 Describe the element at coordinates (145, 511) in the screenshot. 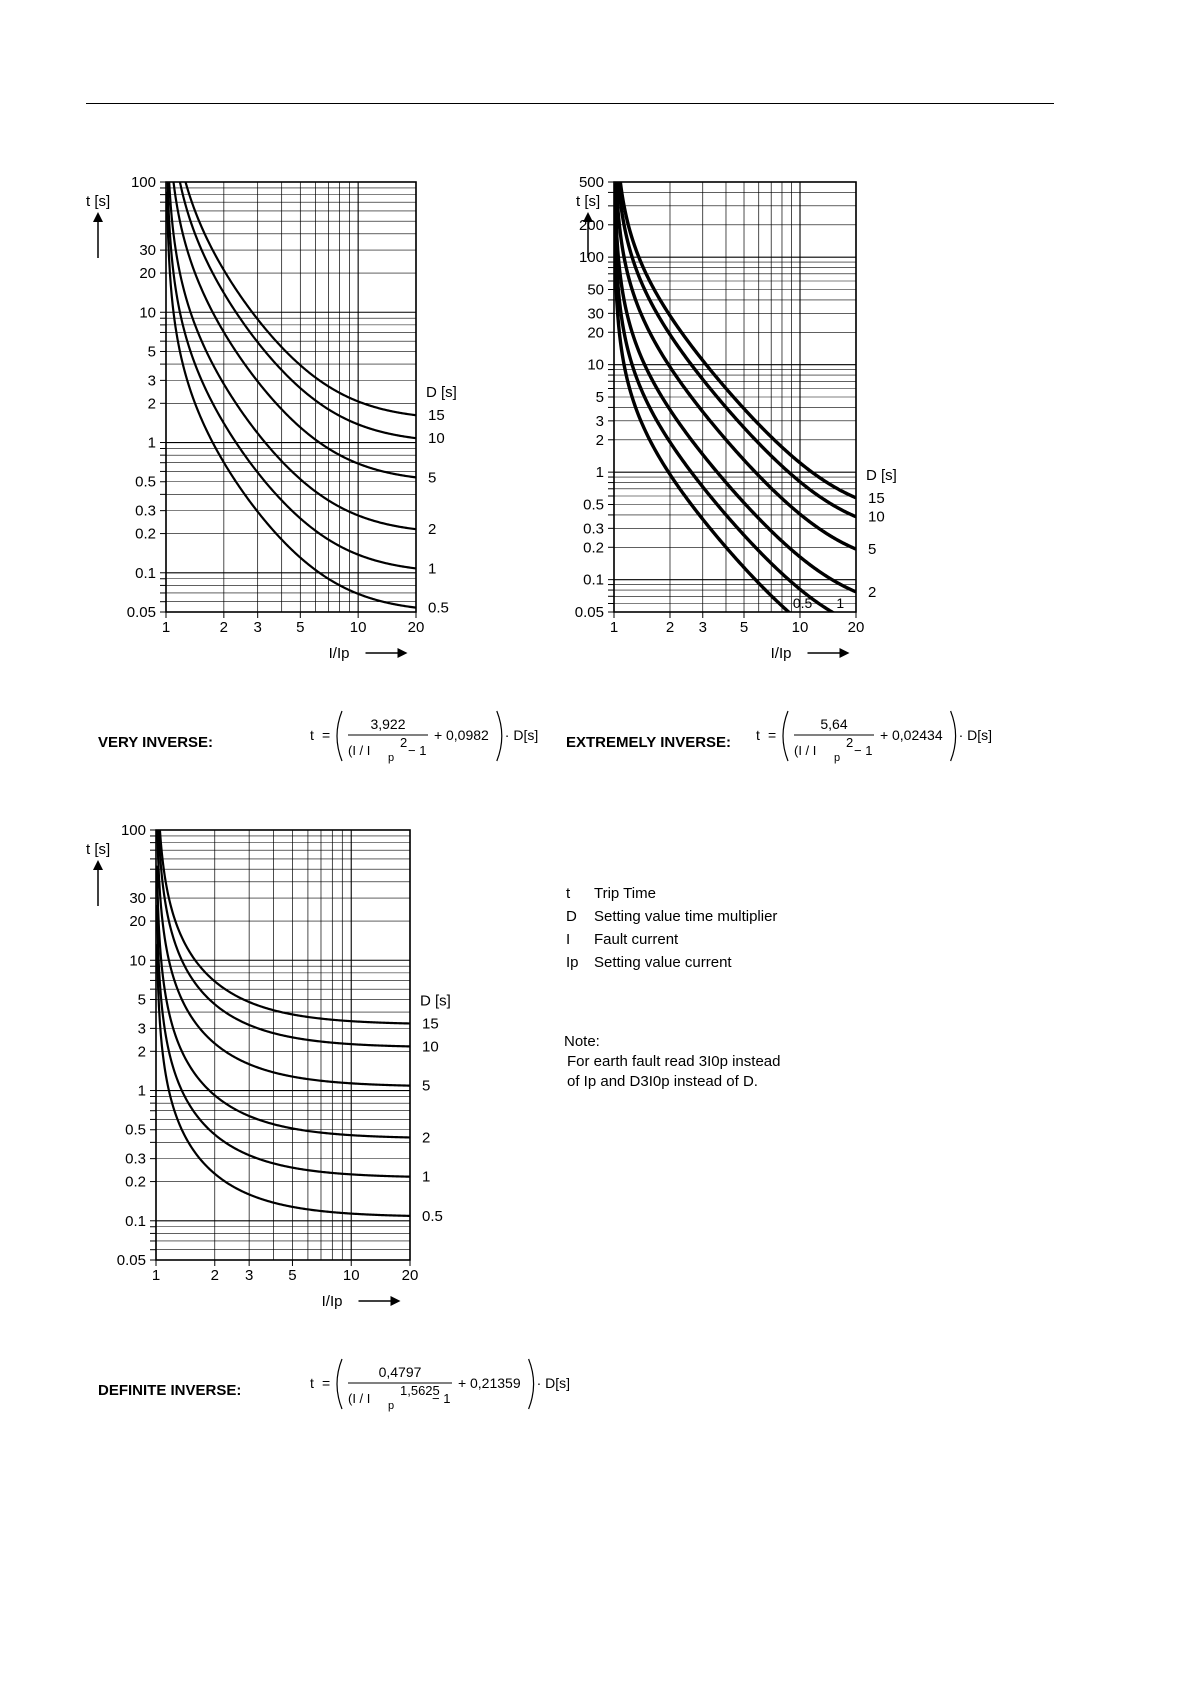

I see `y-tick-label: 0.3` at that location.